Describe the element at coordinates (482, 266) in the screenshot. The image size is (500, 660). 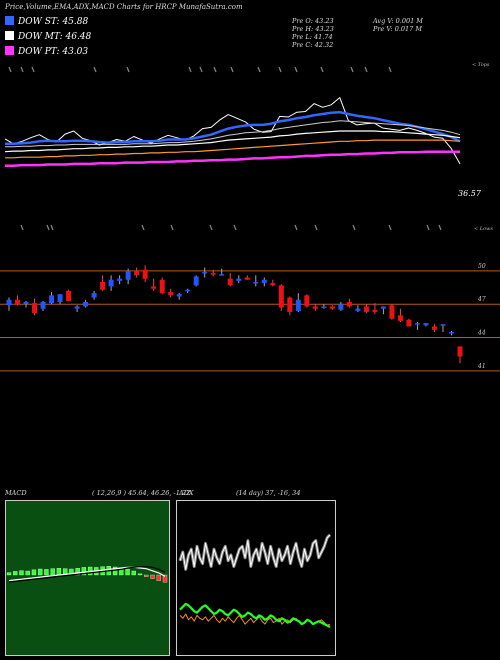
I see `level-label: 50` at that location.